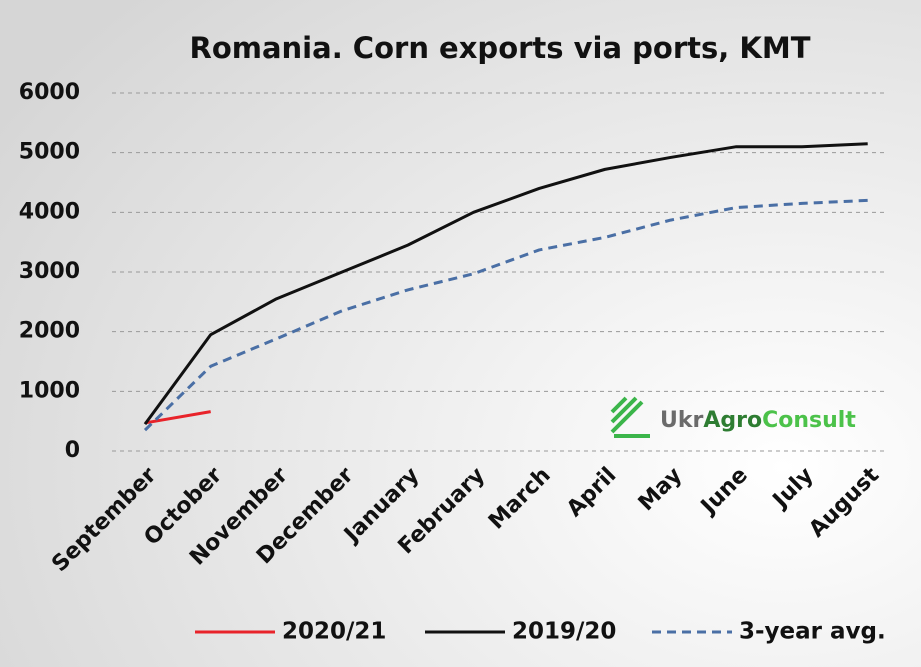  Describe the element at coordinates (49, 331) in the screenshot. I see `y-tick-label: 2000` at that location.